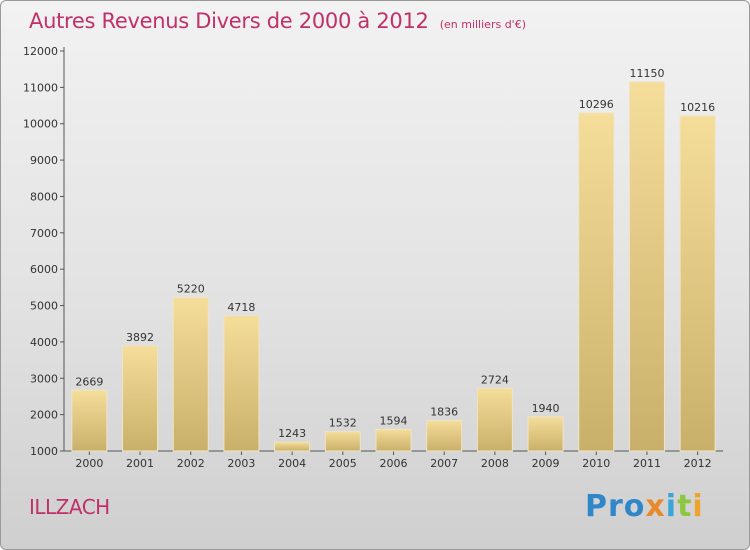 The image size is (750, 550). Describe the element at coordinates (482, 24) in the screenshot. I see `chart-subtitle: (en milliers d'€)` at that location.